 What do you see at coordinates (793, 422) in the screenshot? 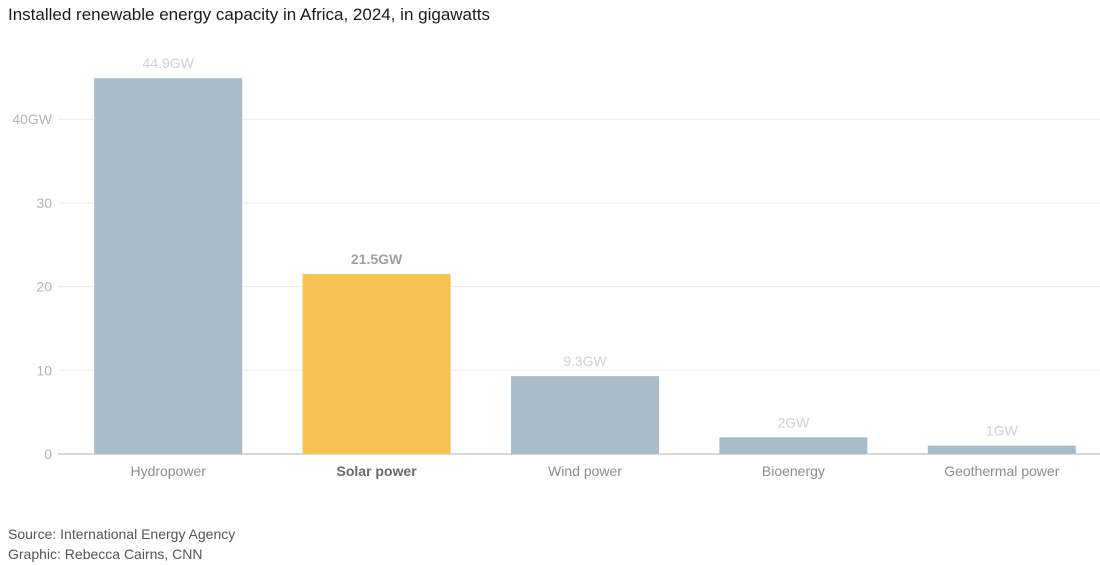
I see `data-label: 2GW` at bounding box center [793, 422].